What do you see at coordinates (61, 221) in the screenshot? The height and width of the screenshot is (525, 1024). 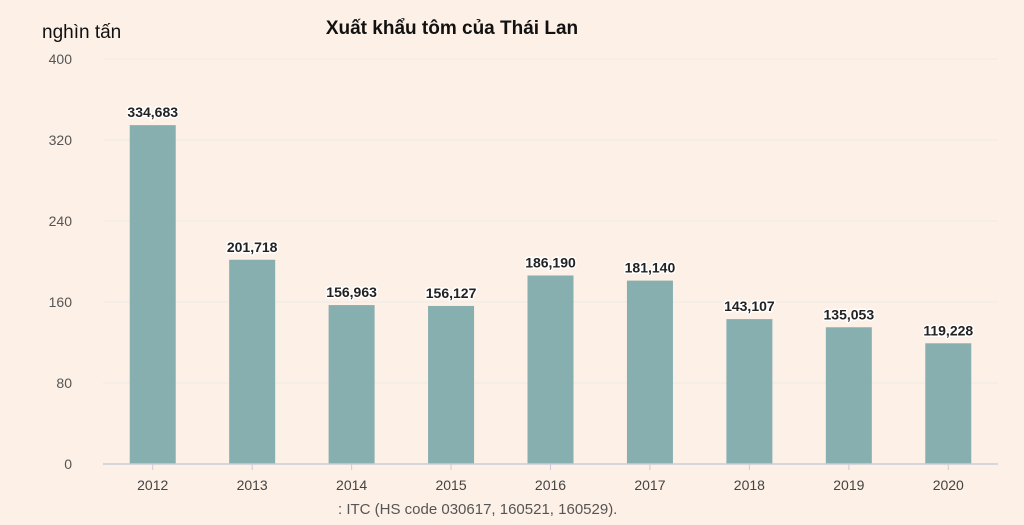 I see `y-tick-label: 240` at bounding box center [61, 221].